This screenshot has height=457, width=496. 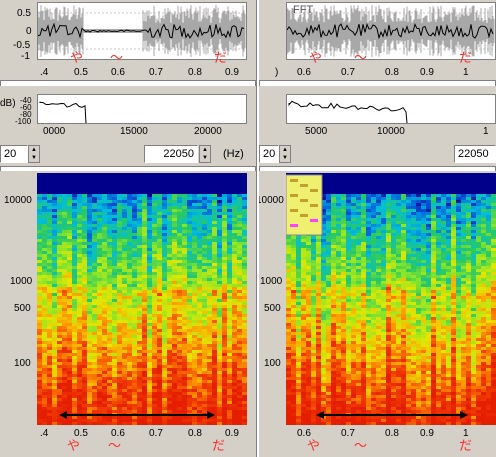 I want to click on right-wave-xtick: 1, so click(x=466, y=72).